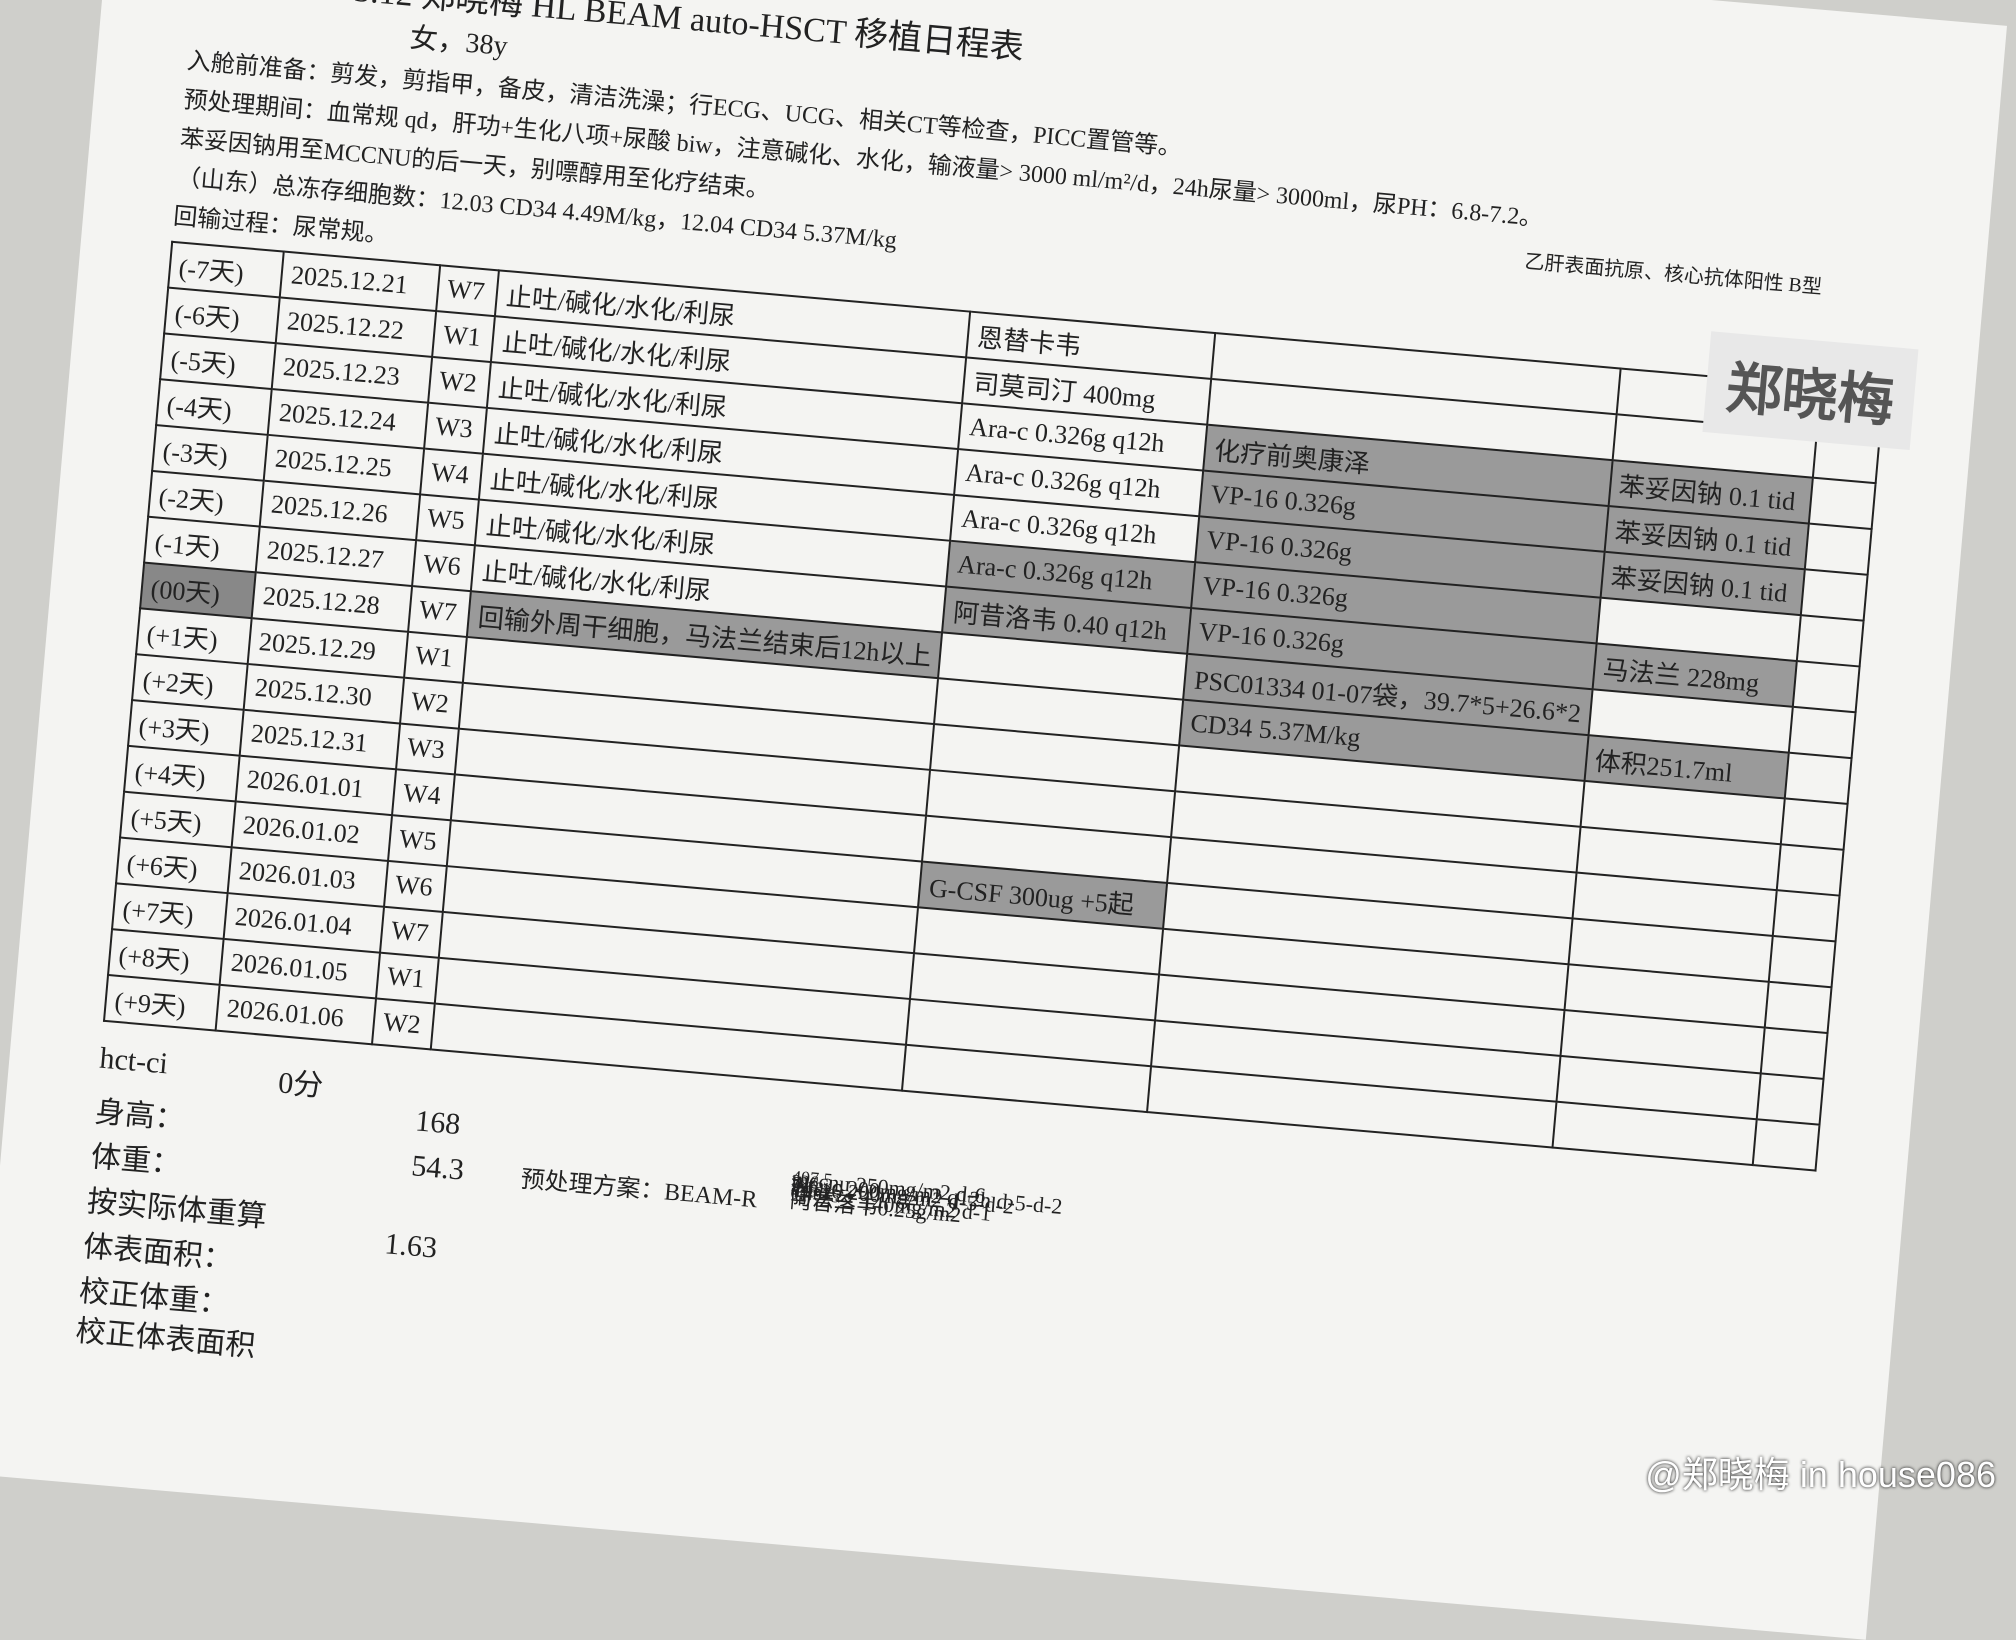  What do you see at coordinates (815, 1194) in the screenshot?
I see `drug-amount: 0.4075` at bounding box center [815, 1194].